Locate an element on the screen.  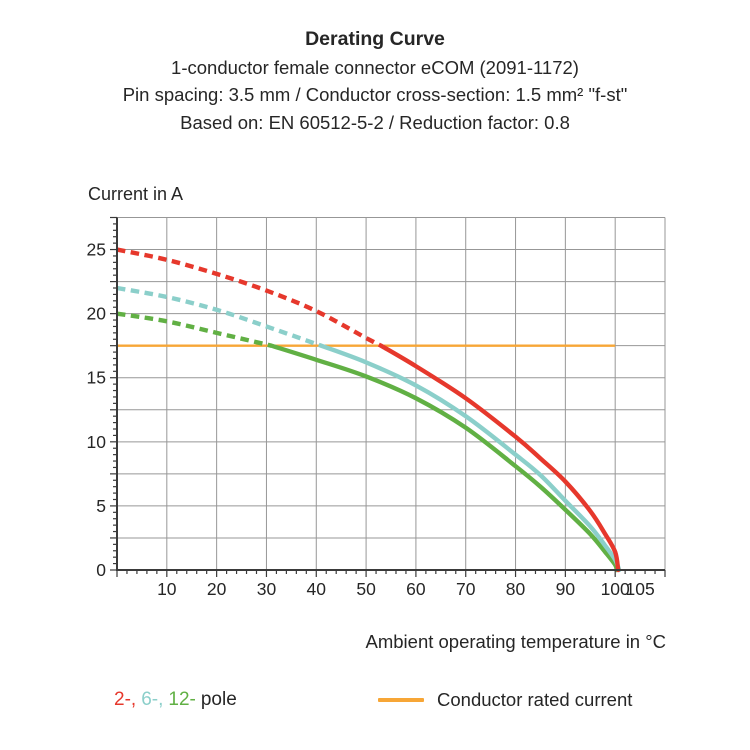
legend-6-pole: 6-, is located at coordinates (152, 699).